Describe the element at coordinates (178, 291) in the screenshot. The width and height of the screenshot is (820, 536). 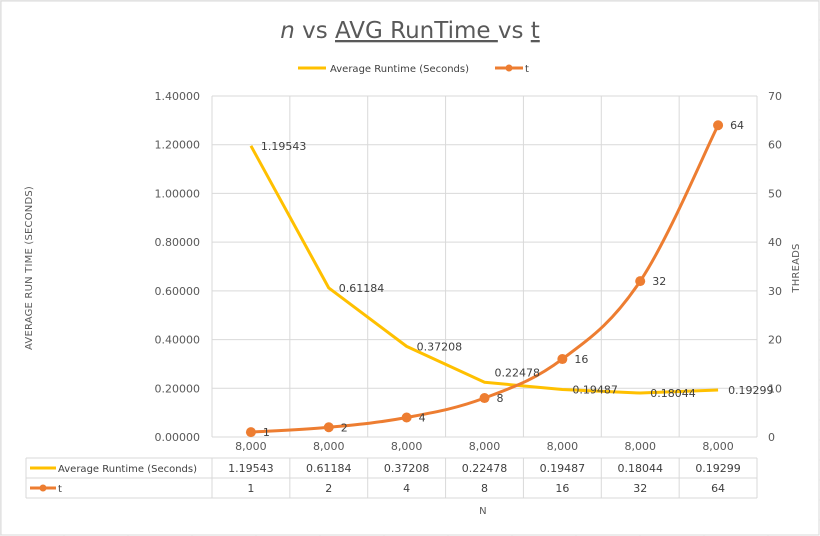
I see `left-tick-label: 0.60000` at that location.